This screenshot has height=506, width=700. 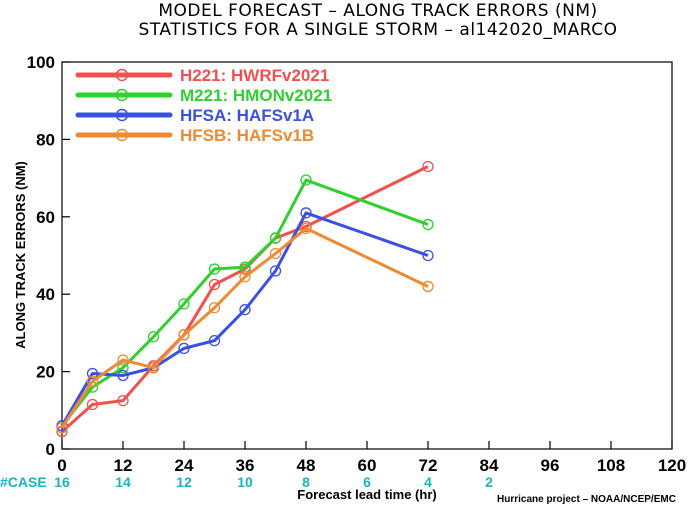 What do you see at coordinates (45, 139) in the screenshot?
I see `y-tick-label: 80` at bounding box center [45, 139].